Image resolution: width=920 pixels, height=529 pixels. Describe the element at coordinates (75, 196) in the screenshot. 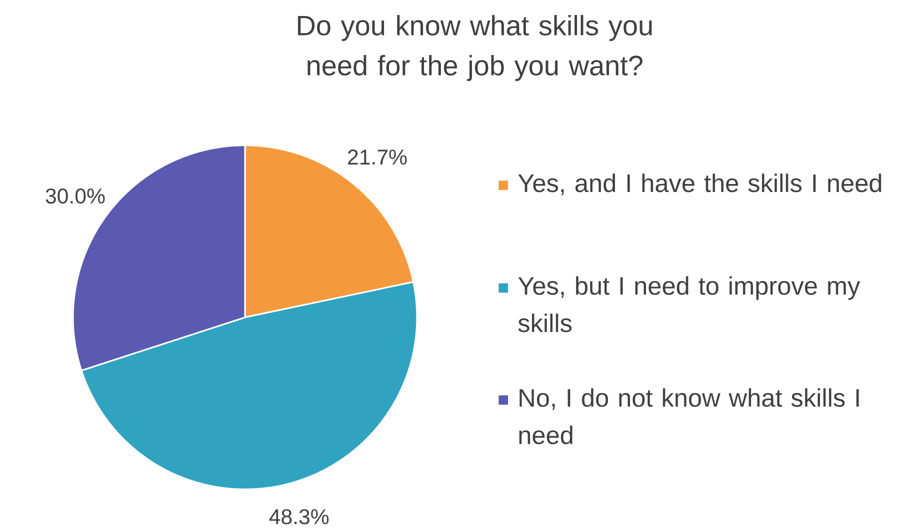

I see `data-label: 30.0%` at that location.